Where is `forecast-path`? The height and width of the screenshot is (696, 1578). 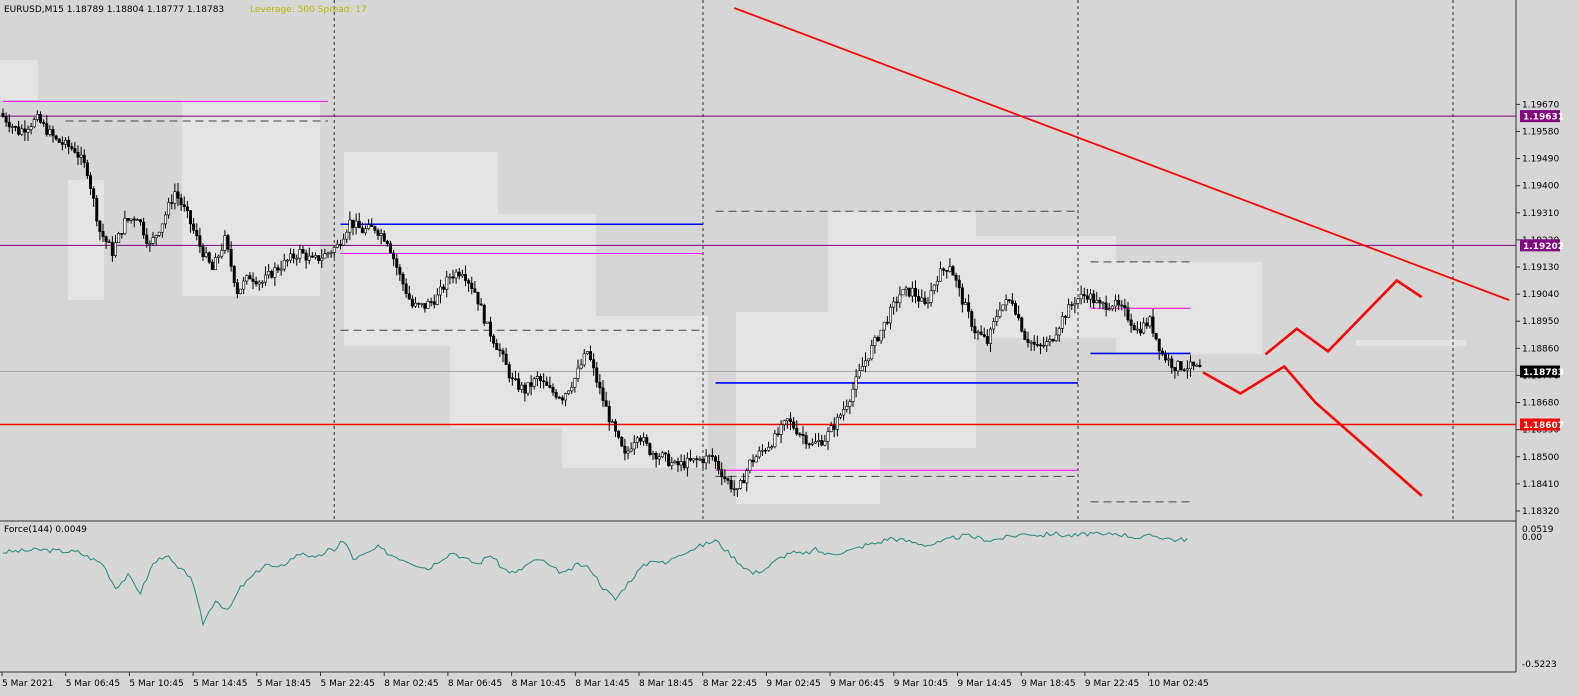 forecast-path is located at coordinates (1343, 317).